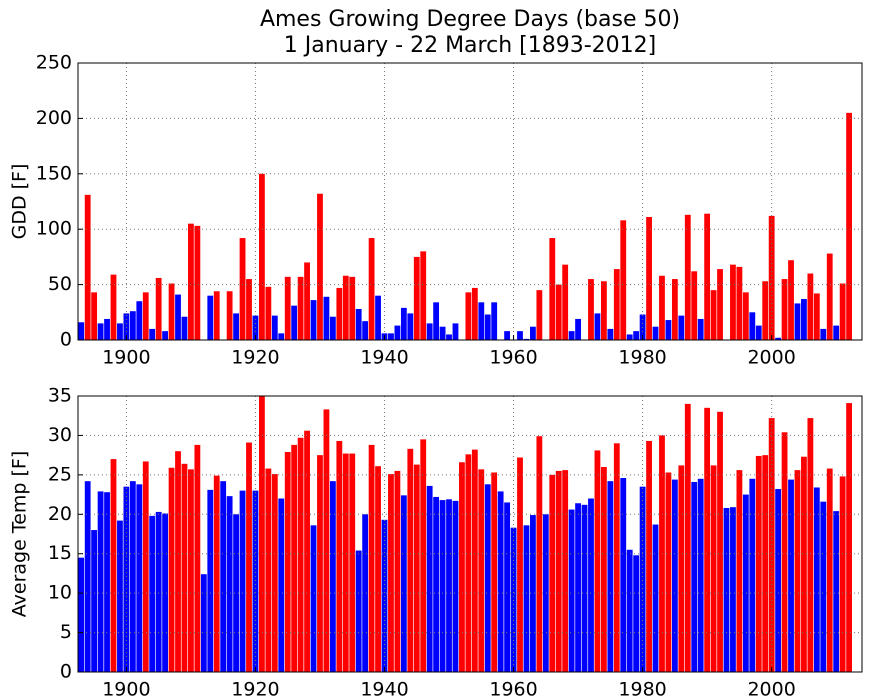 Image resolution: width=870 pixels, height=700 pixels. Describe the element at coordinates (513, 358) in the screenshot. I see `x-tick-label: 1960` at that location.